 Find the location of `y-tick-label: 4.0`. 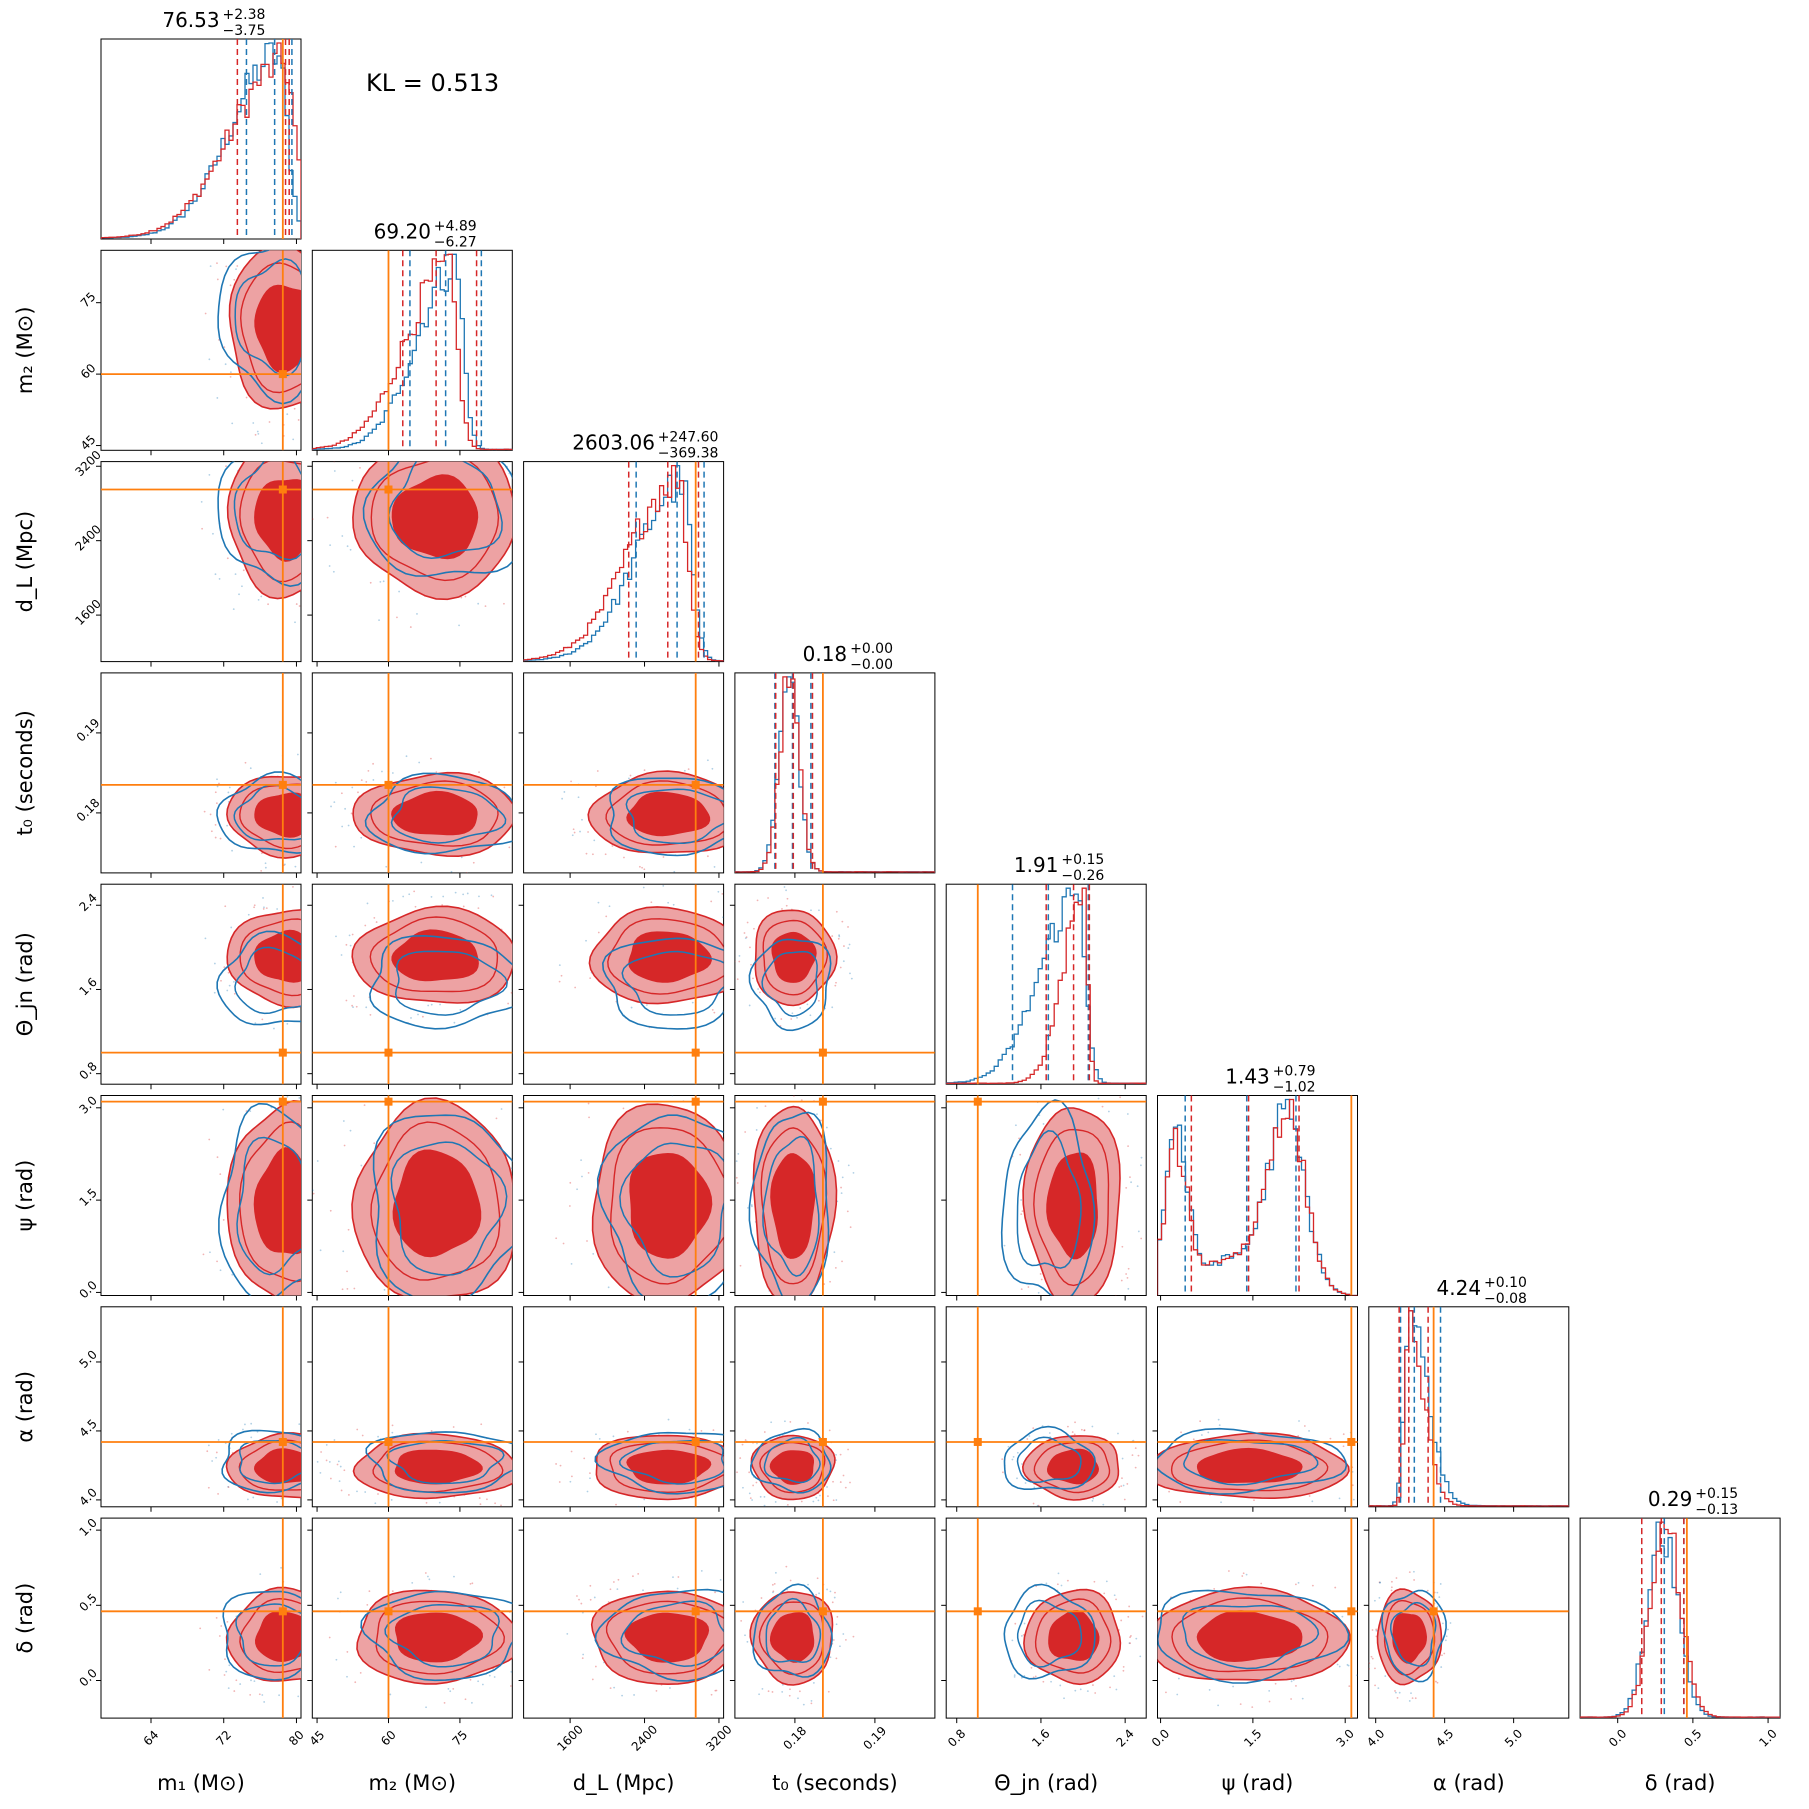

y-tick-label: 4.0 is located at coordinates (87, 1496).